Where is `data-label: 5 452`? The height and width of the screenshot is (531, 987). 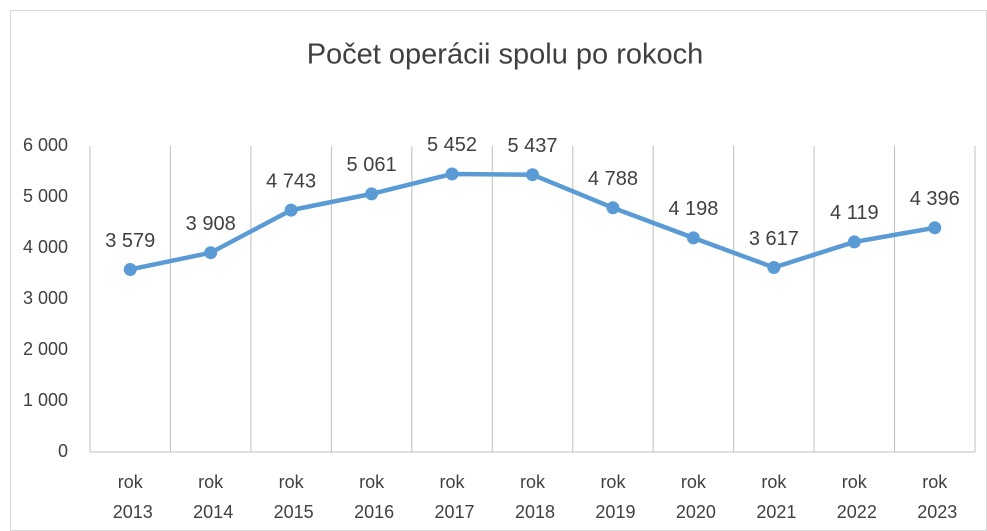 data-label: 5 452 is located at coordinates (452, 145).